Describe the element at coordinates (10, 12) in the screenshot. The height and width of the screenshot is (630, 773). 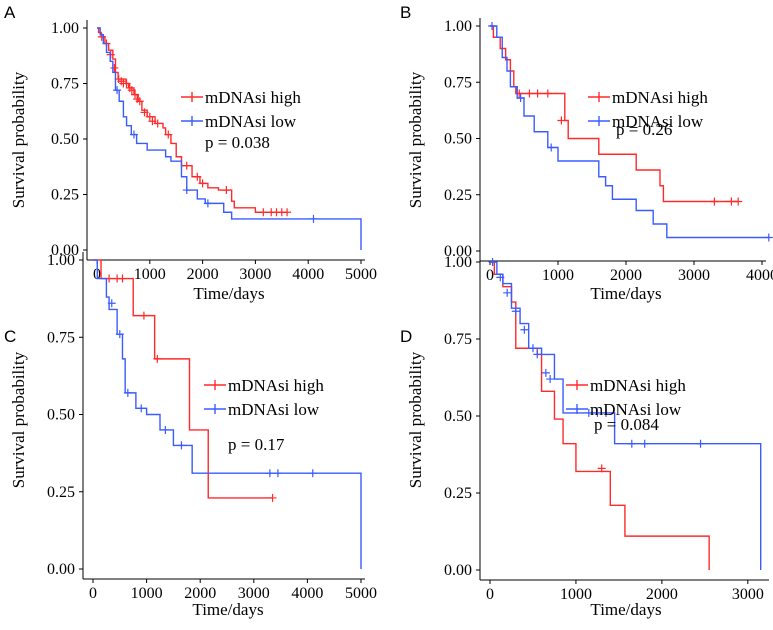
I see `panel-letter: A` at that location.